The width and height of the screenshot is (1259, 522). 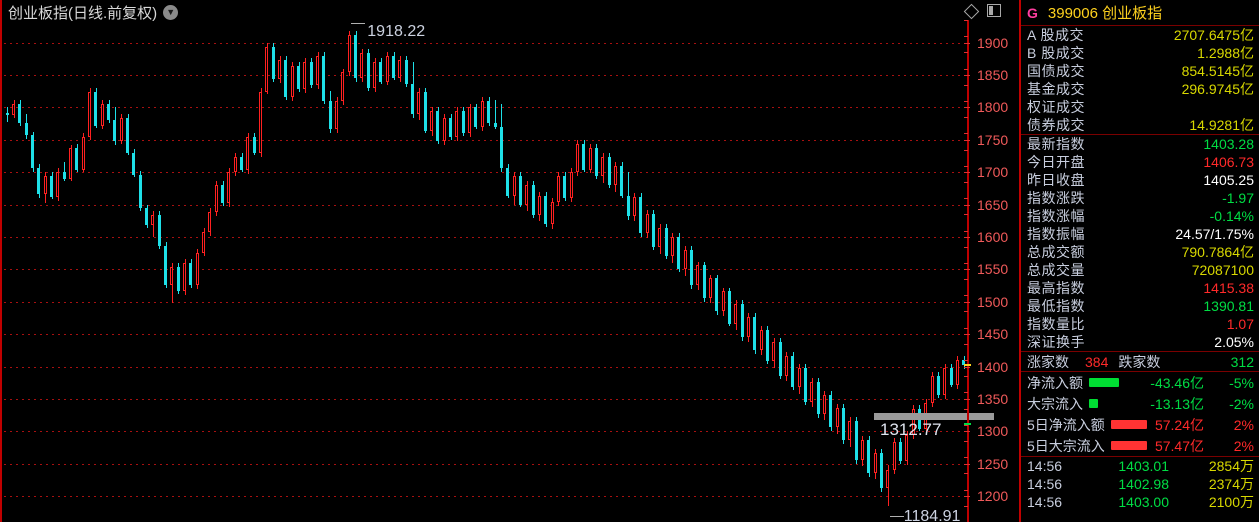 What do you see at coordinates (1243, 445) in the screenshot?
I see `flow-percent: 2%` at bounding box center [1243, 445].